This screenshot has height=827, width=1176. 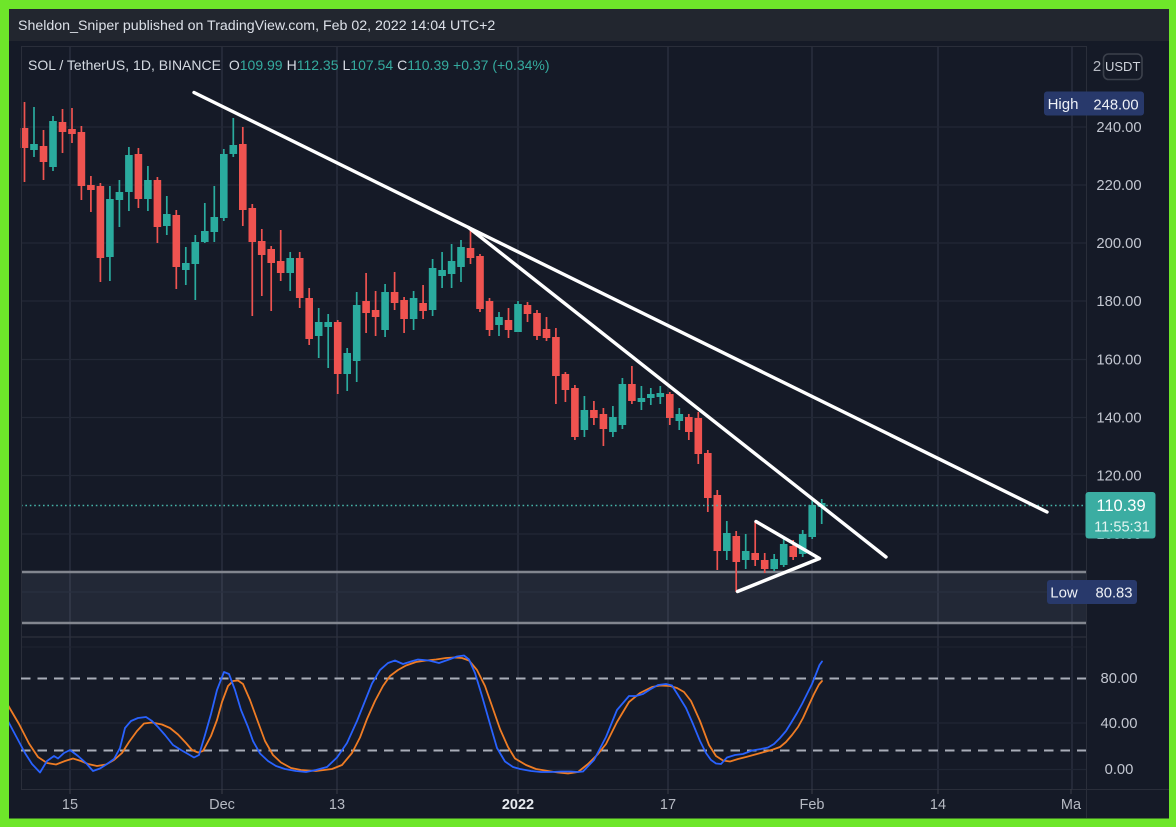 What do you see at coordinates (1071, 805) in the screenshot?
I see `svg-text: Ma` at bounding box center [1071, 805].